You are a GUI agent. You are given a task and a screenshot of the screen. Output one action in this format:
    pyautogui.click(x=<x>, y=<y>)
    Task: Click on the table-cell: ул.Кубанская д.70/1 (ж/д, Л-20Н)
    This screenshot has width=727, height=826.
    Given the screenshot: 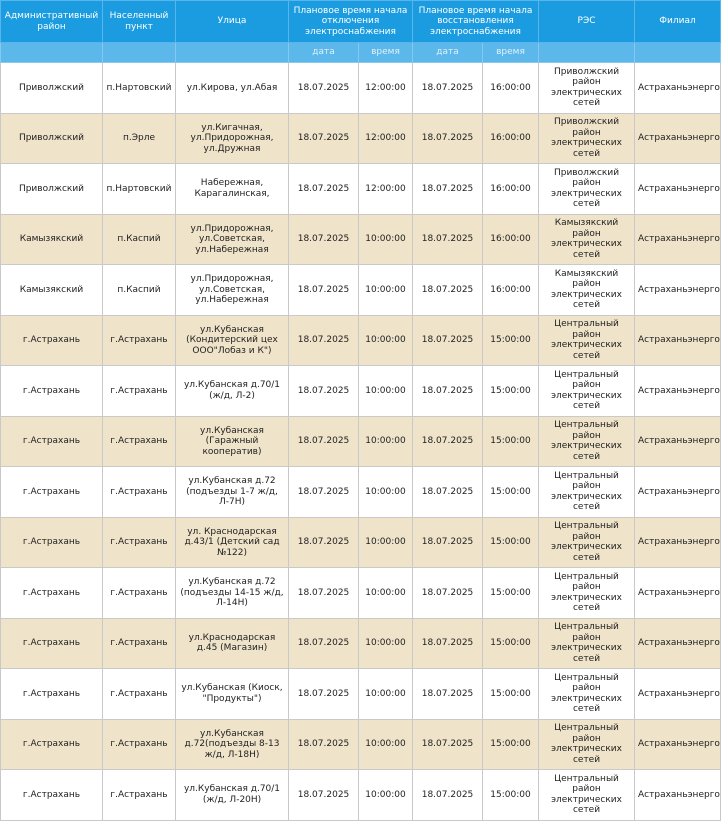 What is the action you would take?
    pyautogui.click(x=232, y=795)
    